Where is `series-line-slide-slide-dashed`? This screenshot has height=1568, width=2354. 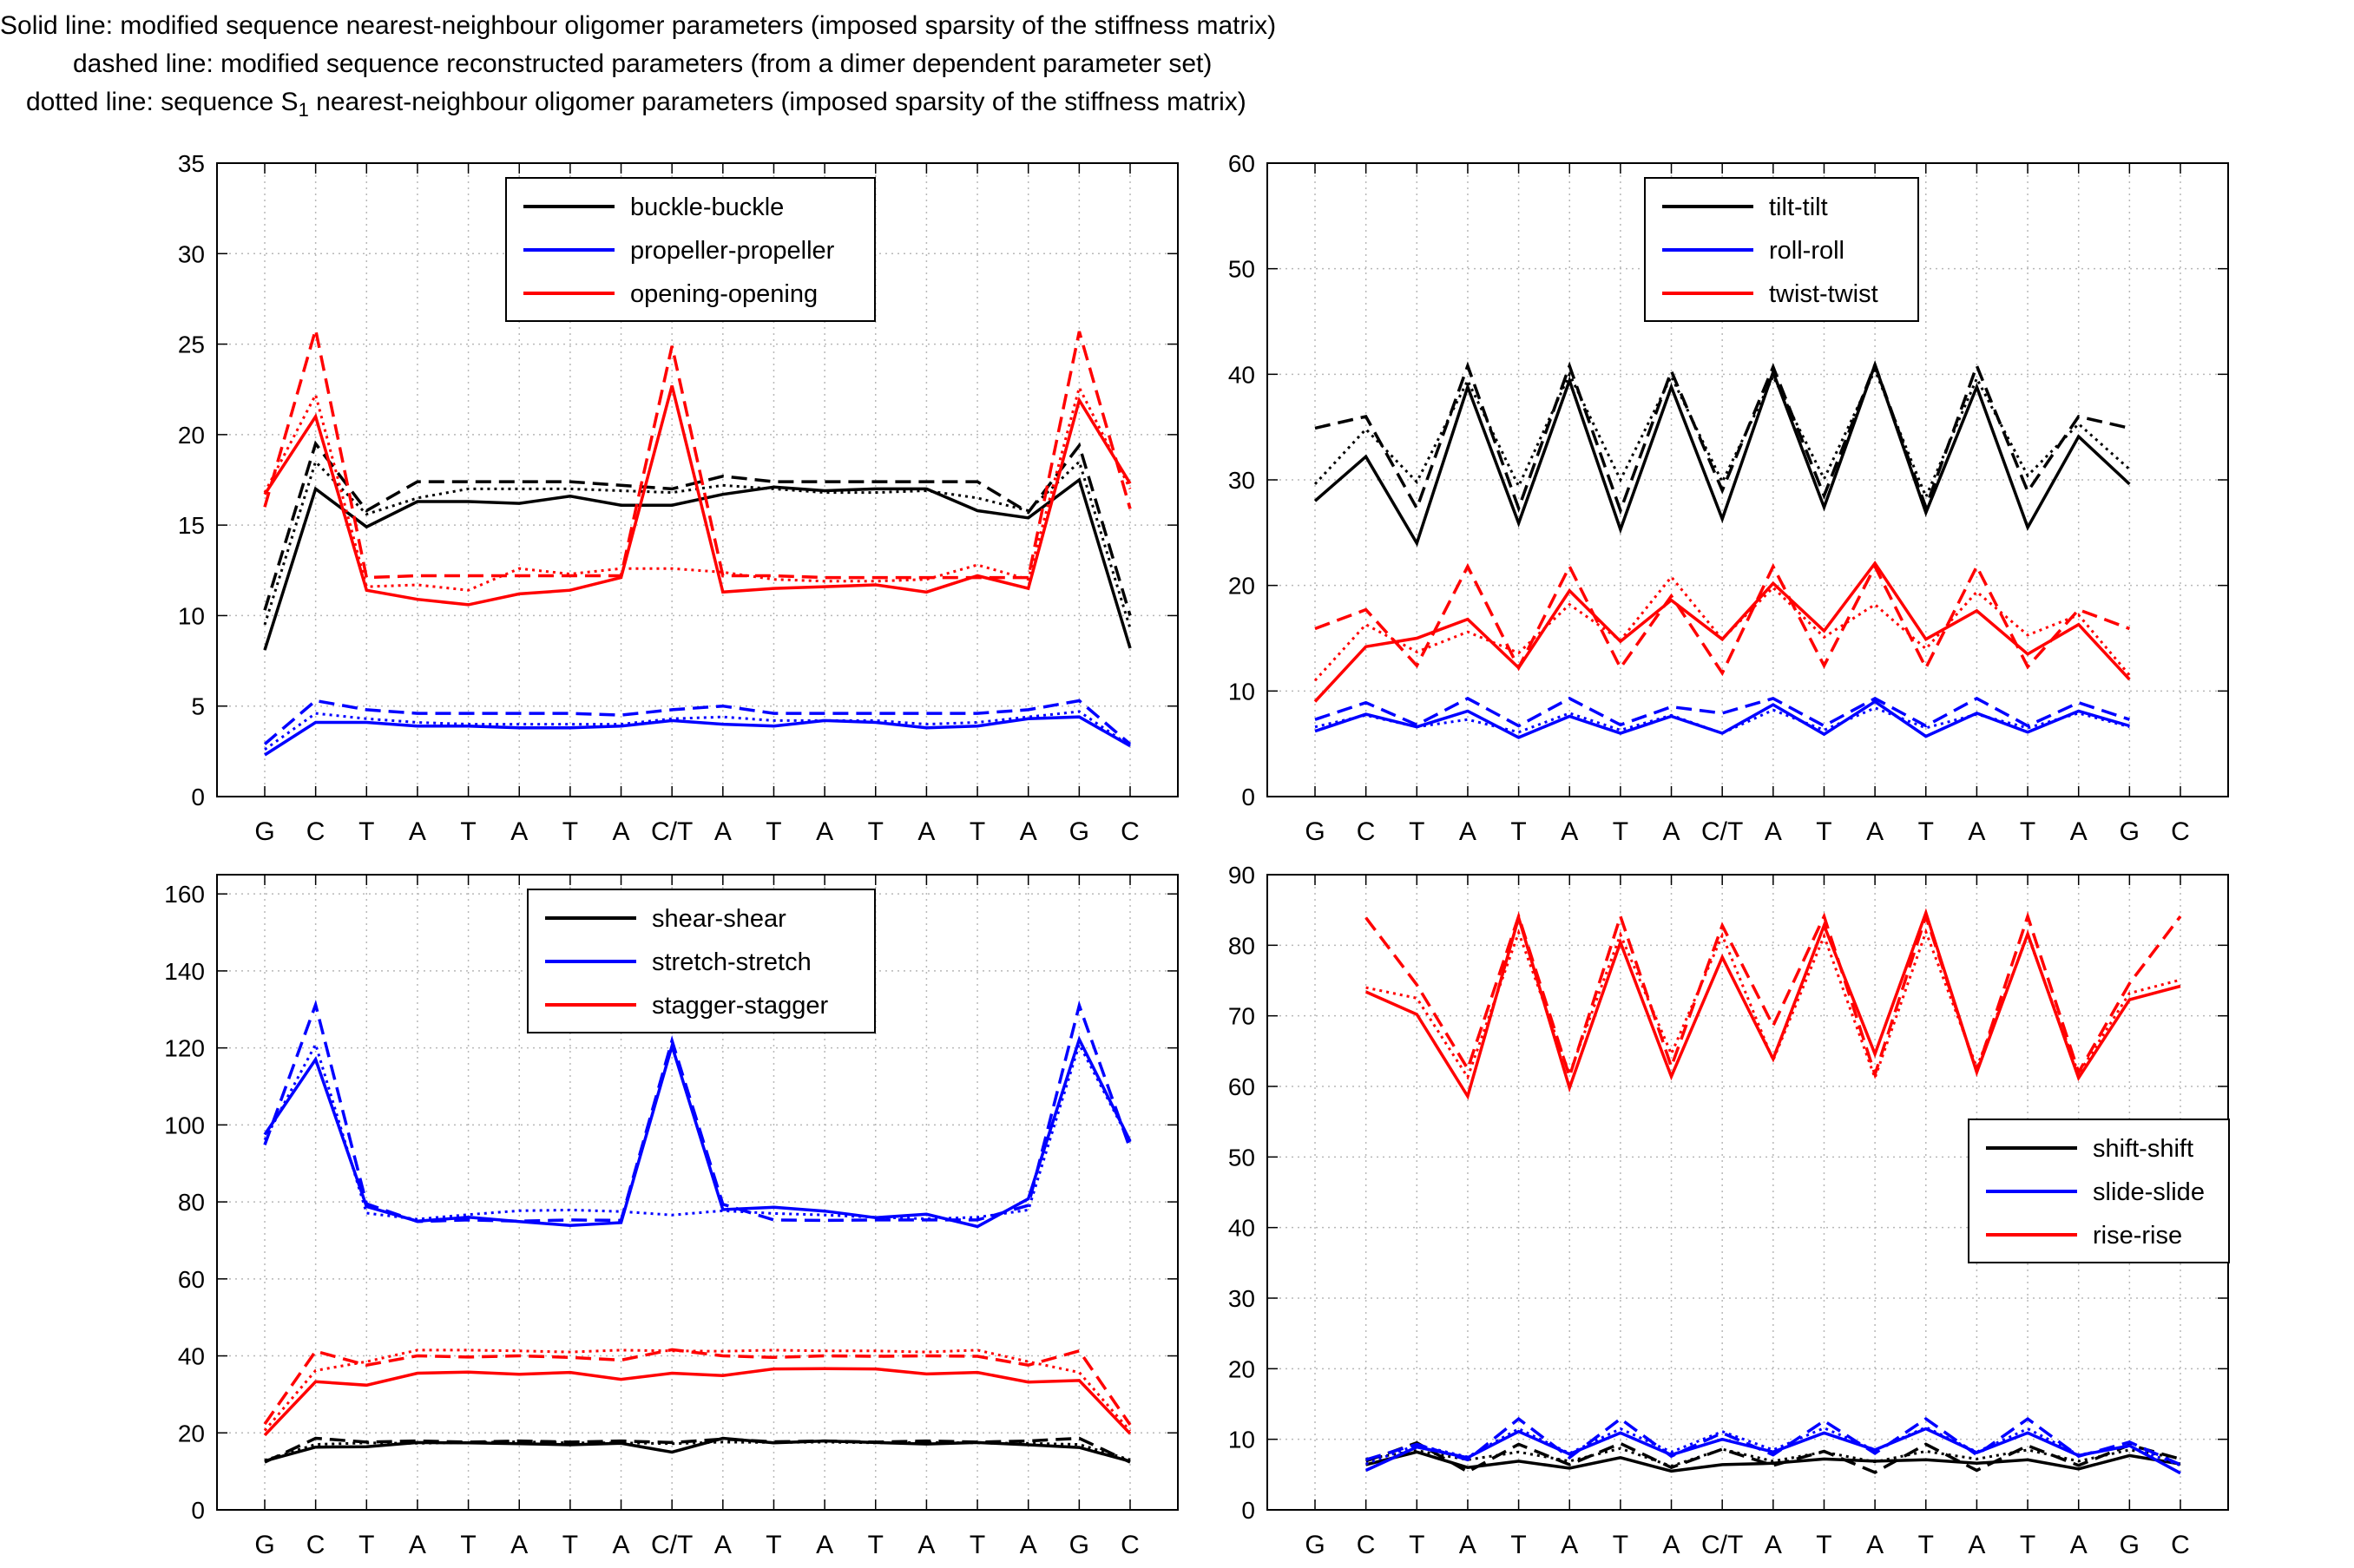 series-line-slide-slide-dashed is located at coordinates (1773, 1441).